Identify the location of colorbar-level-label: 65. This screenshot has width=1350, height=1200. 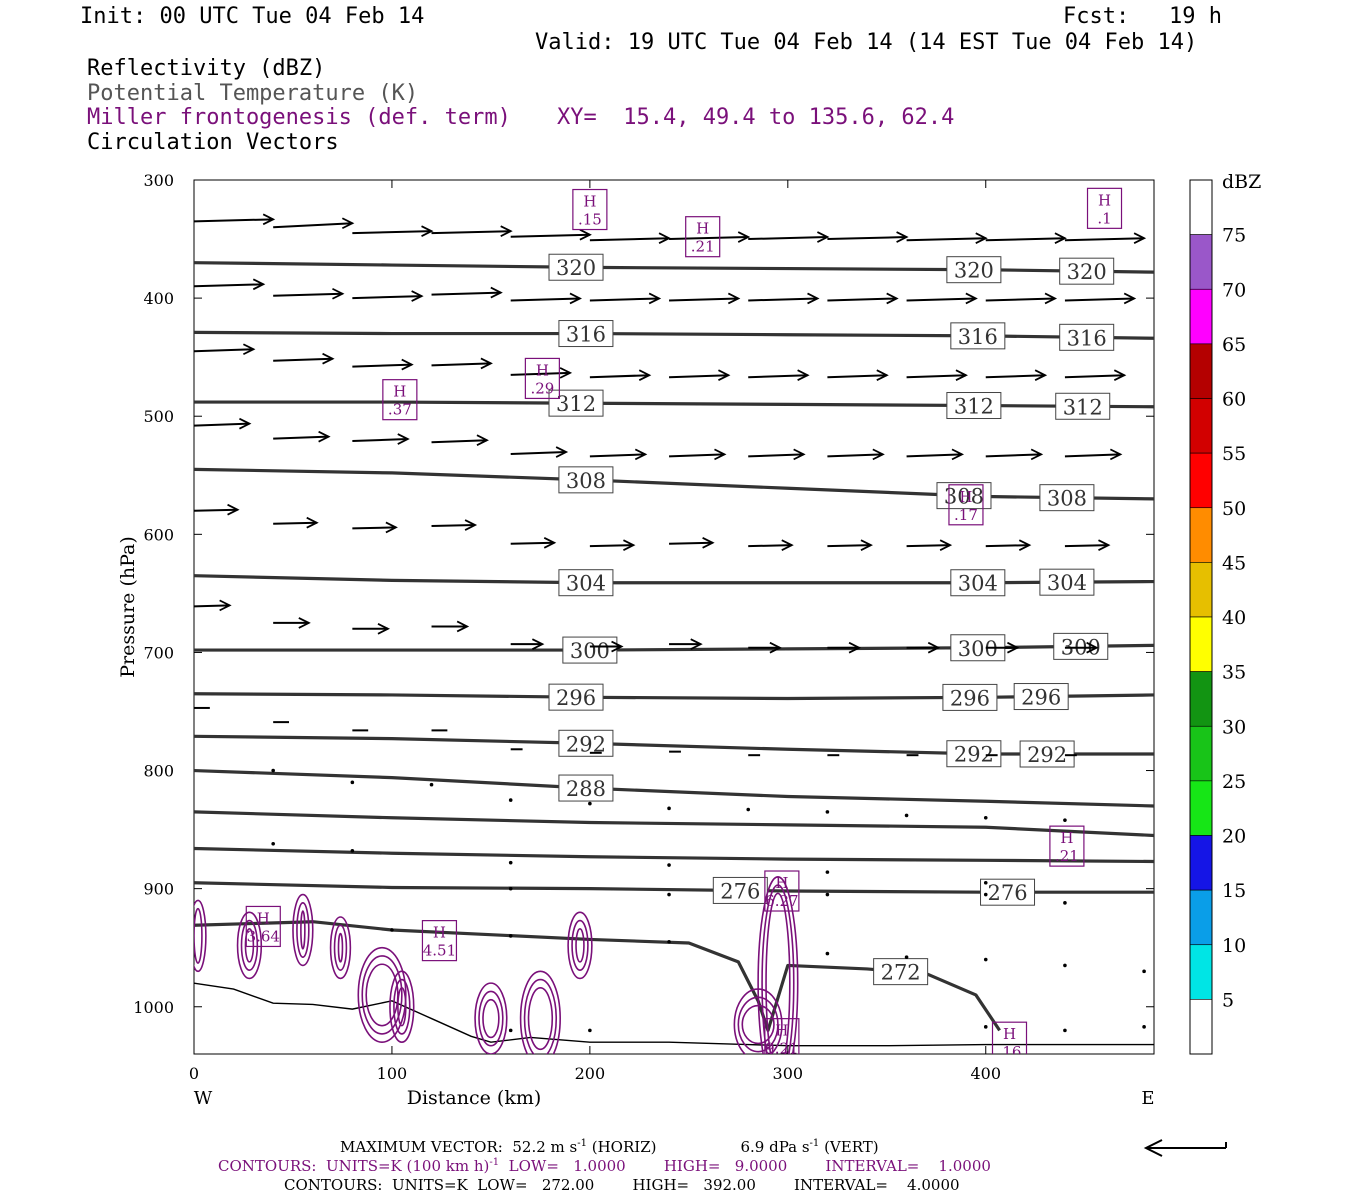
(1234, 345).